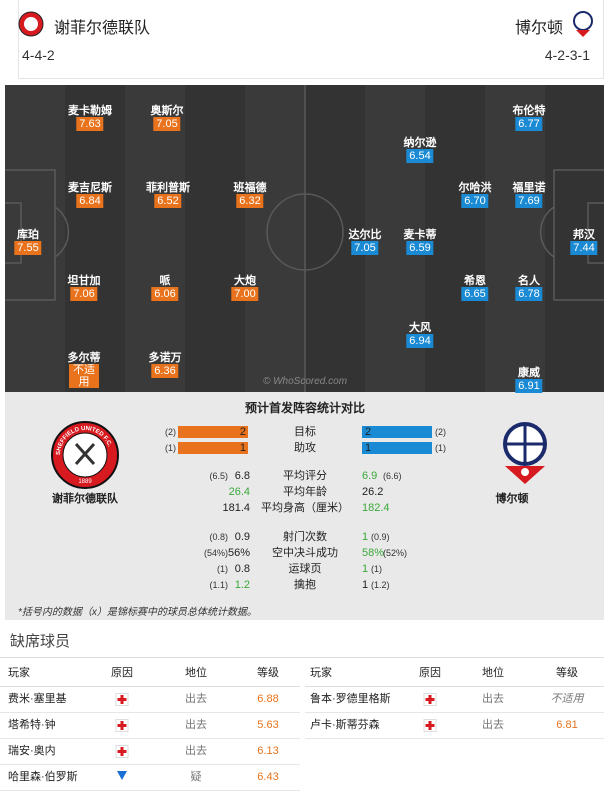  I want to click on home-value: 181.4, so click(236, 508).